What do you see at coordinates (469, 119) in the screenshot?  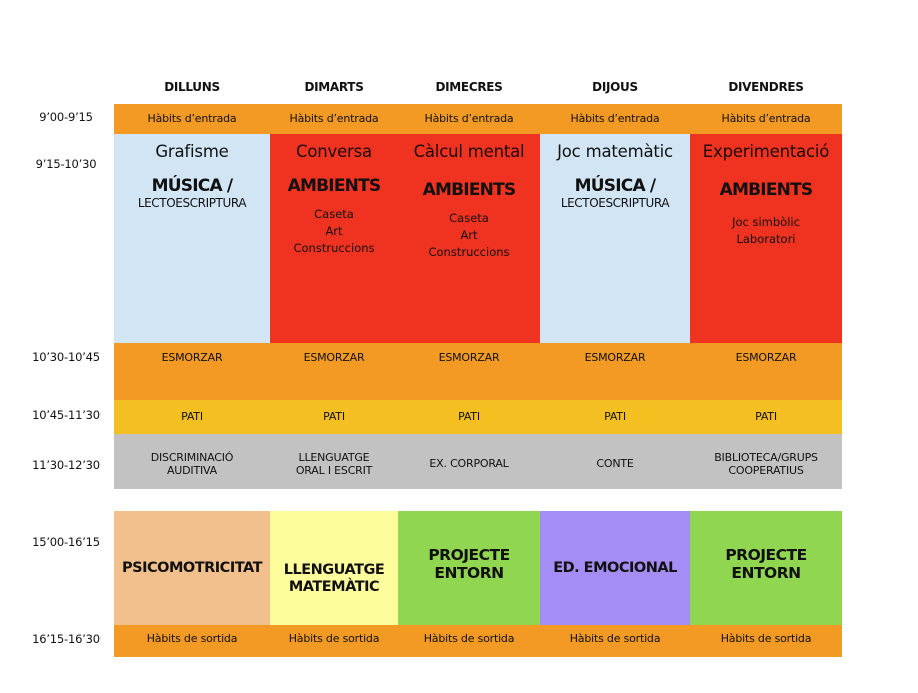 I see `entrada-cell-wednesday: Hàbits d’entrada` at bounding box center [469, 119].